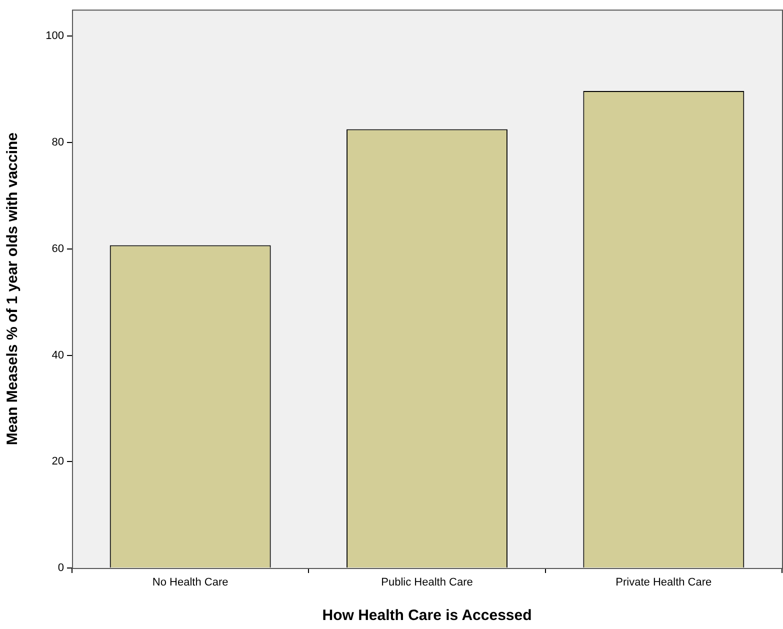  What do you see at coordinates (58, 355) in the screenshot?
I see `y-tick-label: 40` at bounding box center [58, 355].